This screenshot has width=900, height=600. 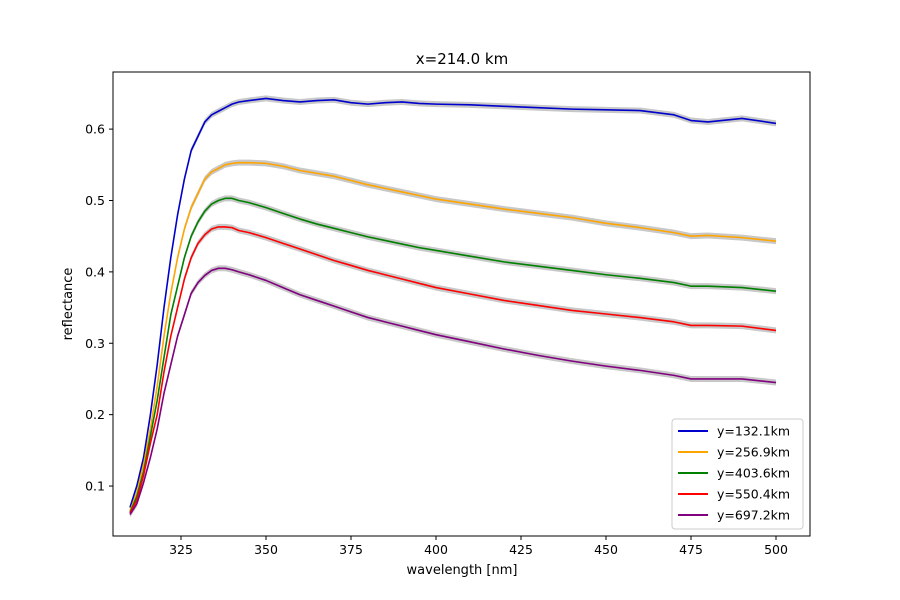 I want to click on y-tick-label: 0.6, so click(x=95, y=129).